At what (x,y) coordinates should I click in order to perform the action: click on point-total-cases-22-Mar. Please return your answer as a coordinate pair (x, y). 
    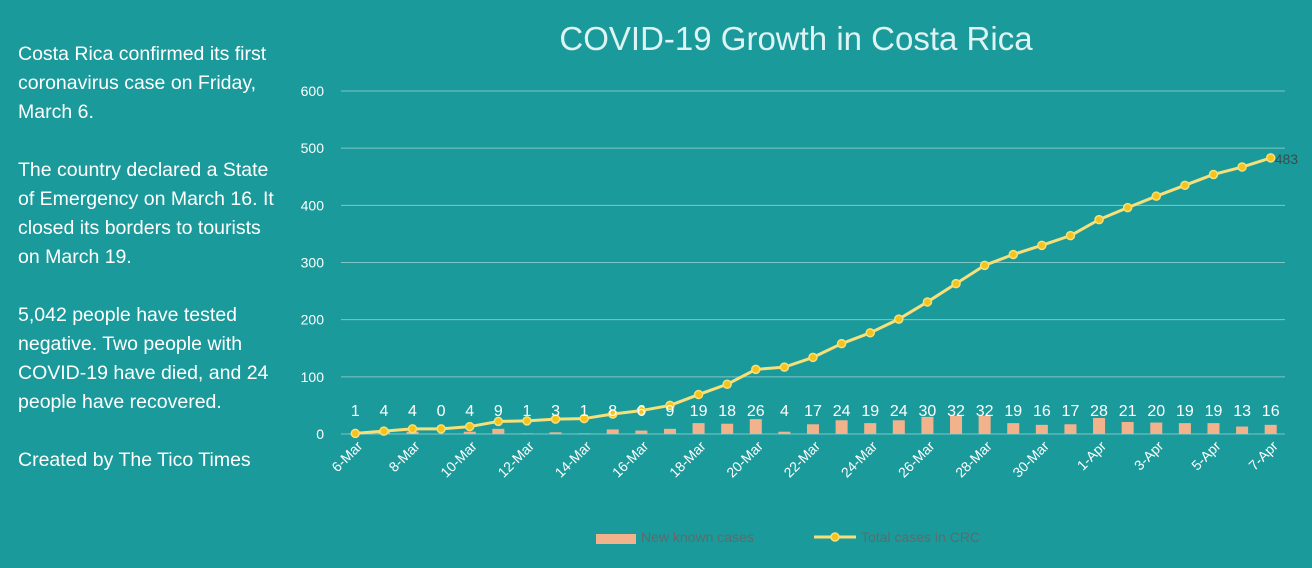
    Looking at the image, I should click on (813, 357).